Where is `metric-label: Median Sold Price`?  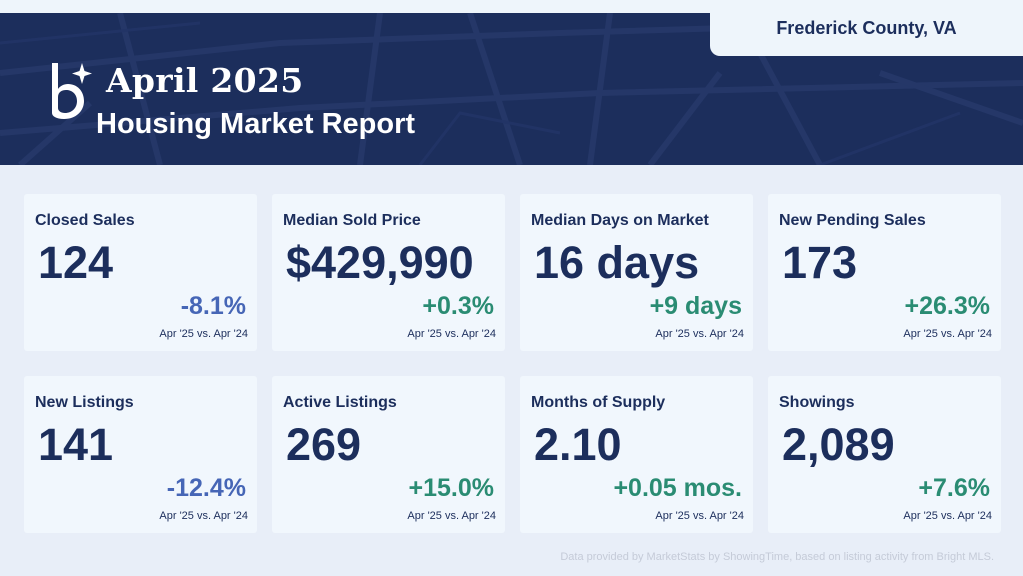
metric-label: Median Sold Price is located at coordinates (352, 220).